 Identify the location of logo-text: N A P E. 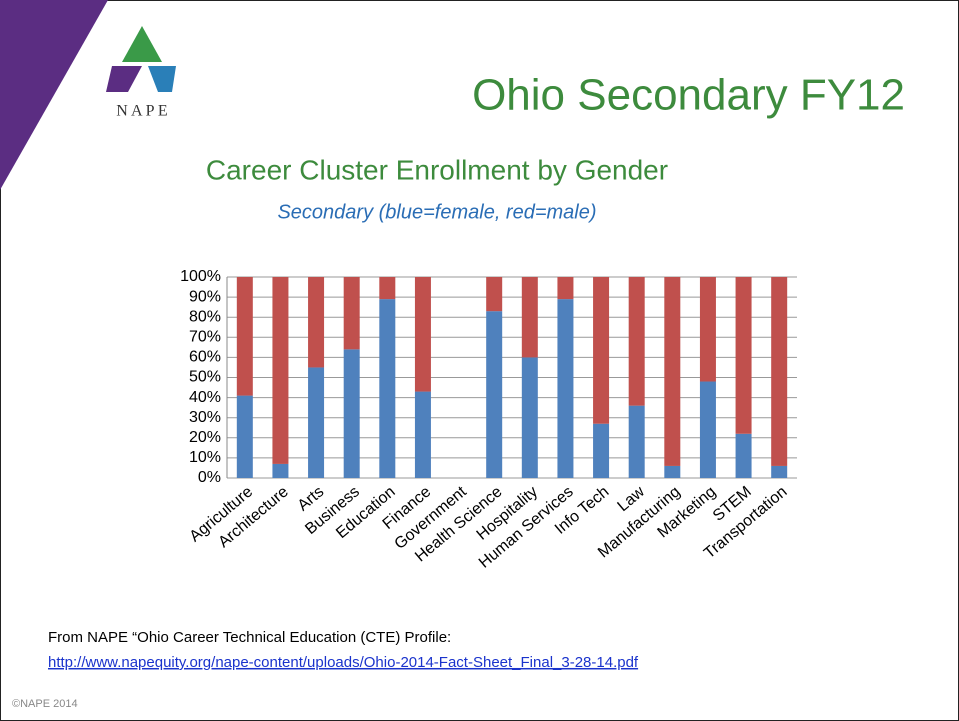
(141, 111).